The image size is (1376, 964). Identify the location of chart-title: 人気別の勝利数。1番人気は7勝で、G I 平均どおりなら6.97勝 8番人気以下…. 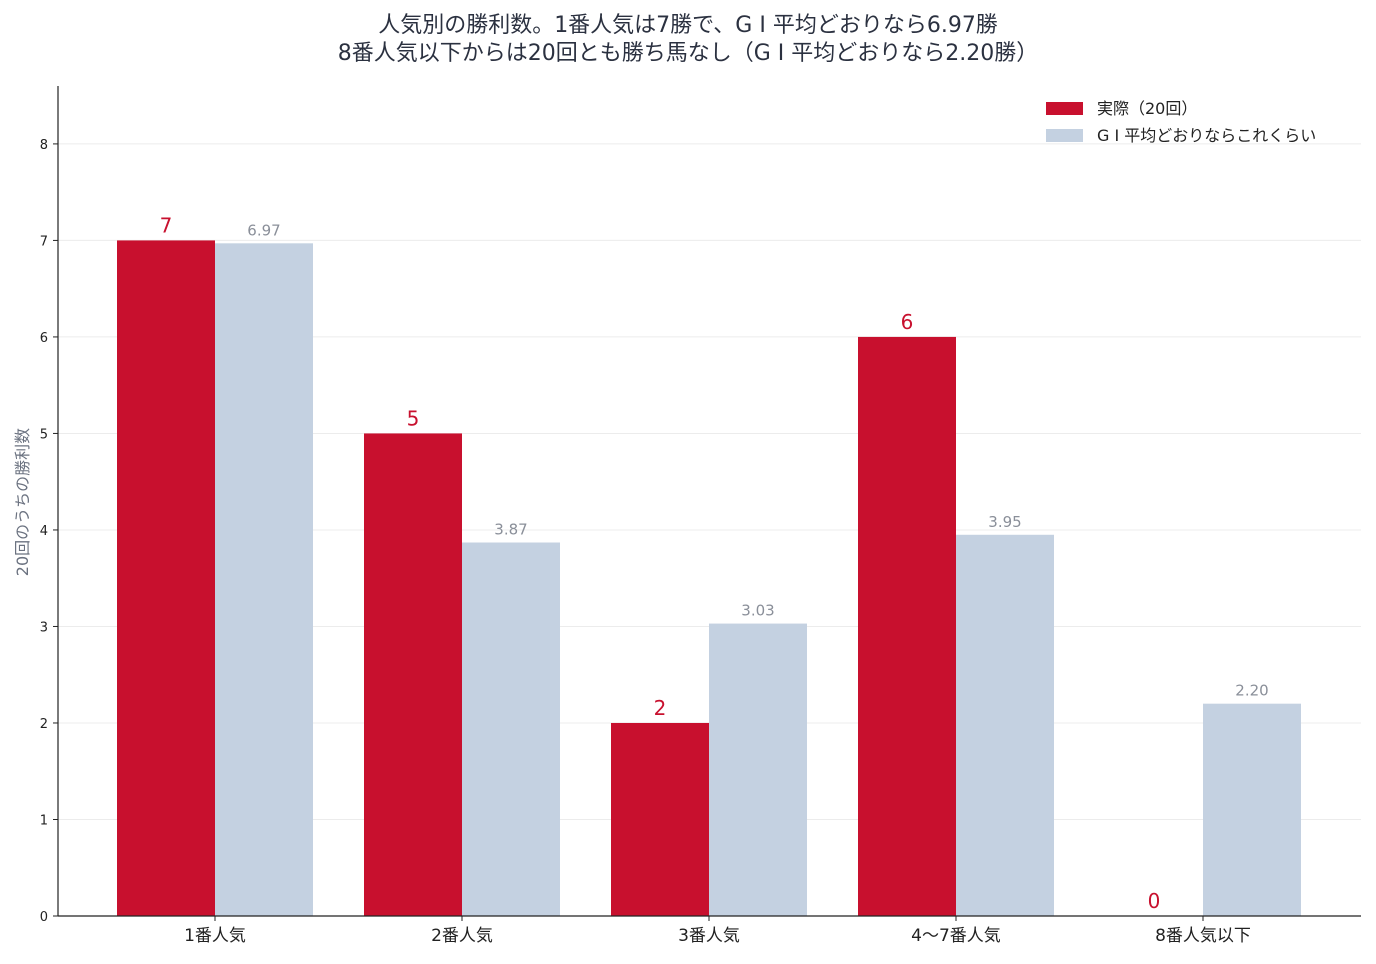
(688, 39).